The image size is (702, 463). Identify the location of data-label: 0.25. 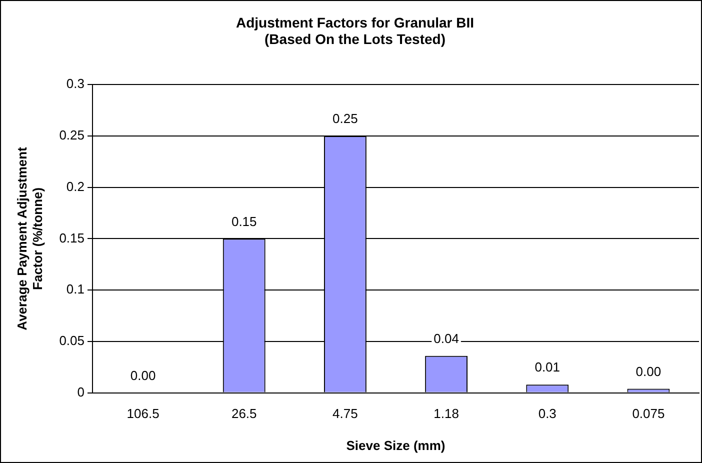
(345, 118).